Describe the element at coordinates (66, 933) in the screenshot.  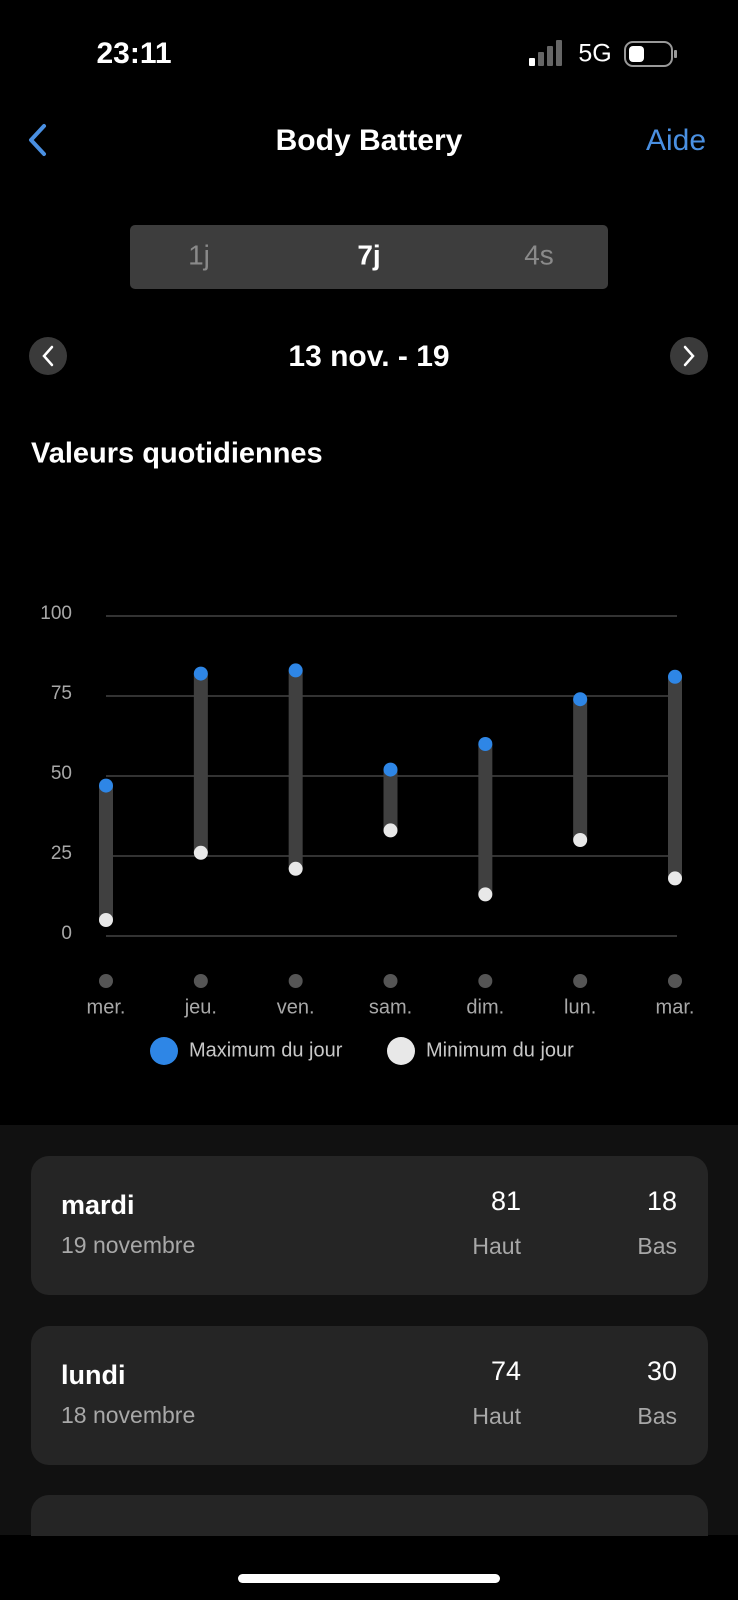
I see `y-tick-label: 0` at that location.